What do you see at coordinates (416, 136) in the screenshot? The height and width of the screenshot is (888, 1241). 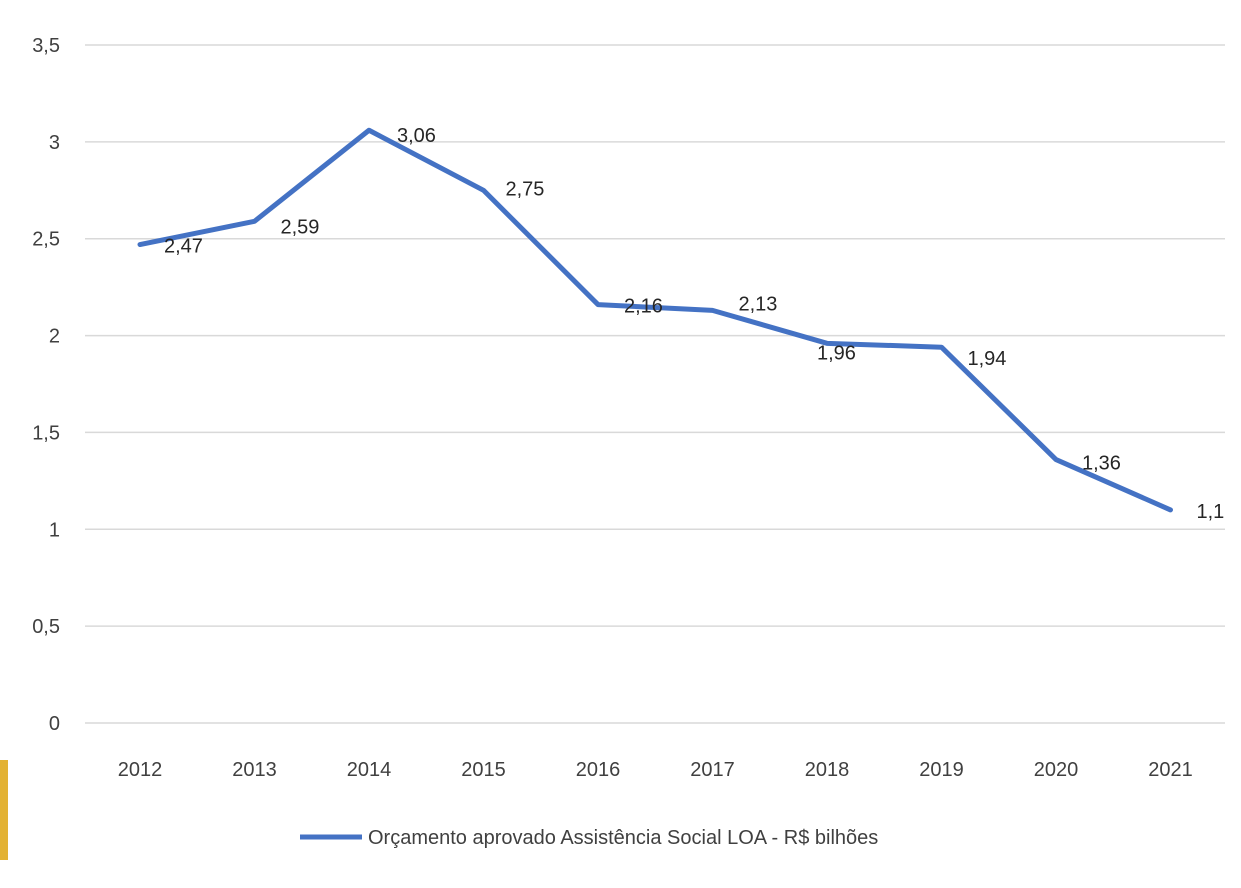 I see `data-label: 3,06` at bounding box center [416, 136].